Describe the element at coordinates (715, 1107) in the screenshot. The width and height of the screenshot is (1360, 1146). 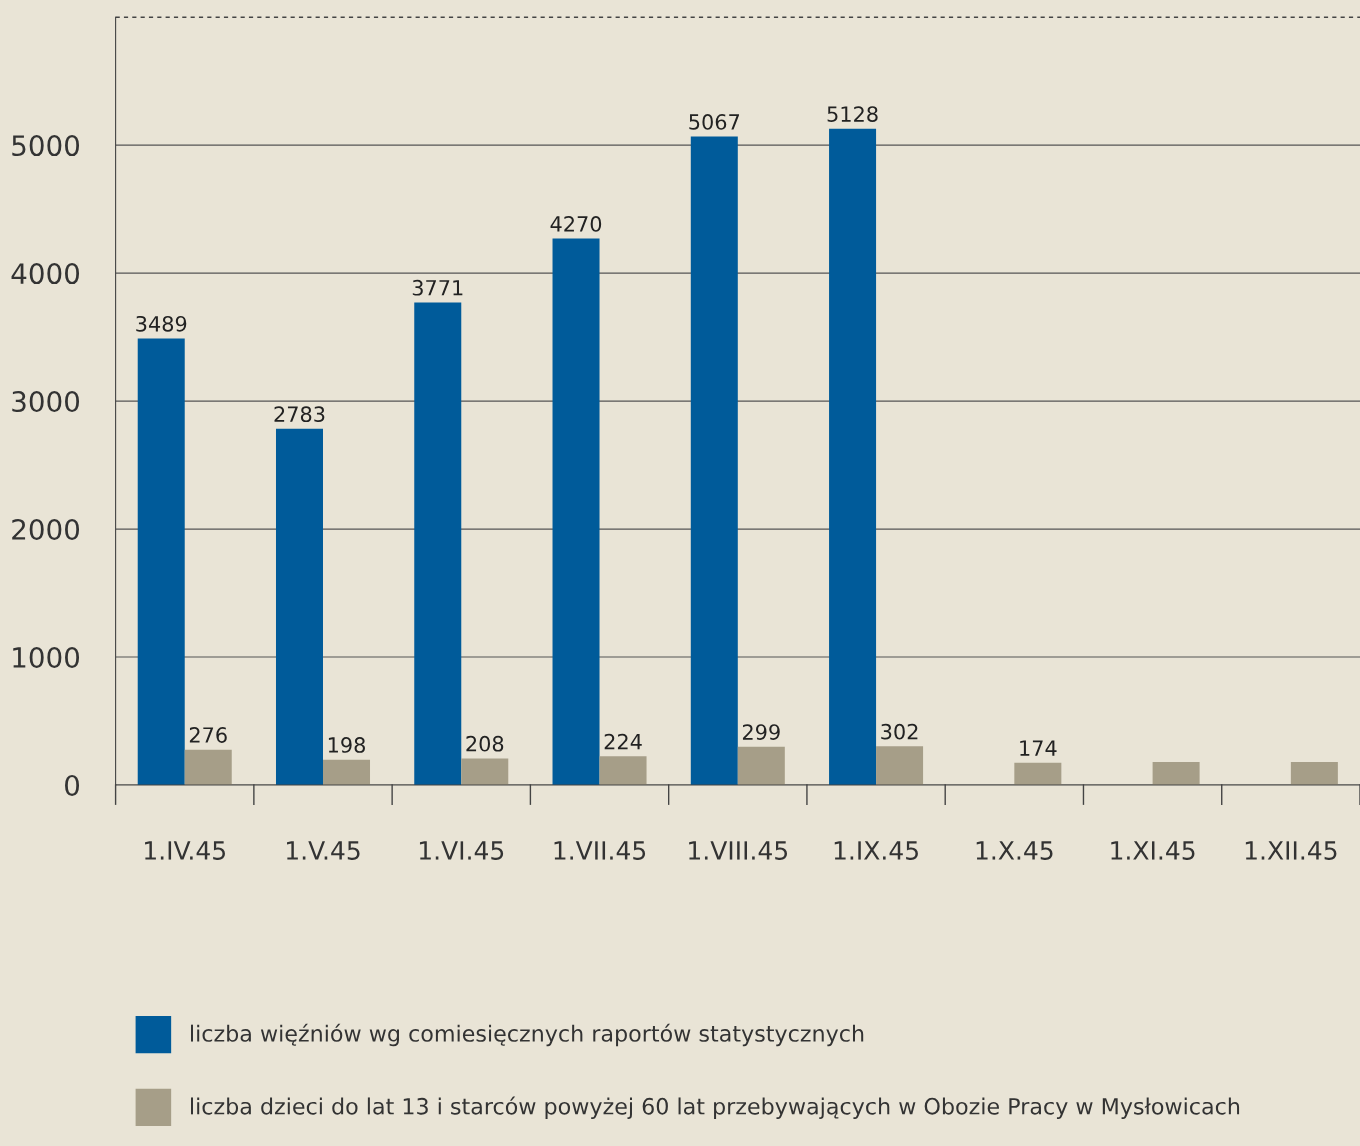
I see `legend-label: liczba dzieci do lat 13 i starców powyżej 60 lat przebywających w Obozie Pracy w Mysłowicach` at that location.